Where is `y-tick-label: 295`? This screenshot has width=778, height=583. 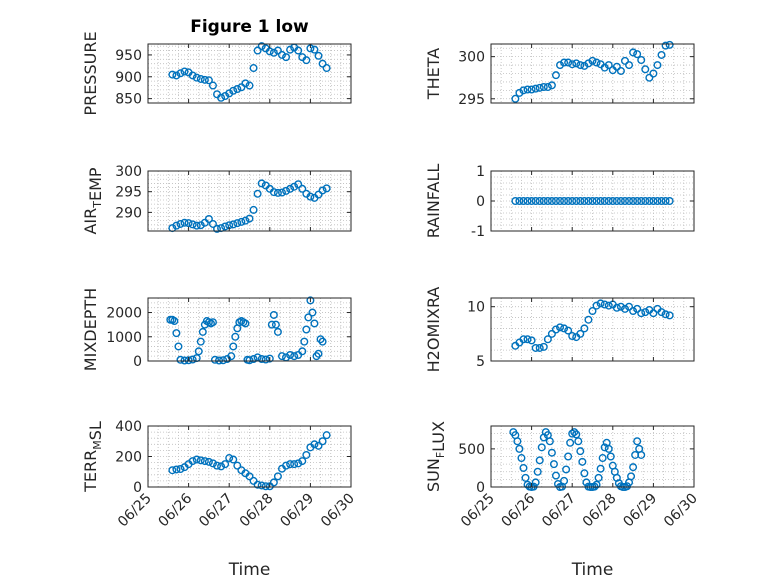
y-tick-label: 295 is located at coordinates (471, 100).